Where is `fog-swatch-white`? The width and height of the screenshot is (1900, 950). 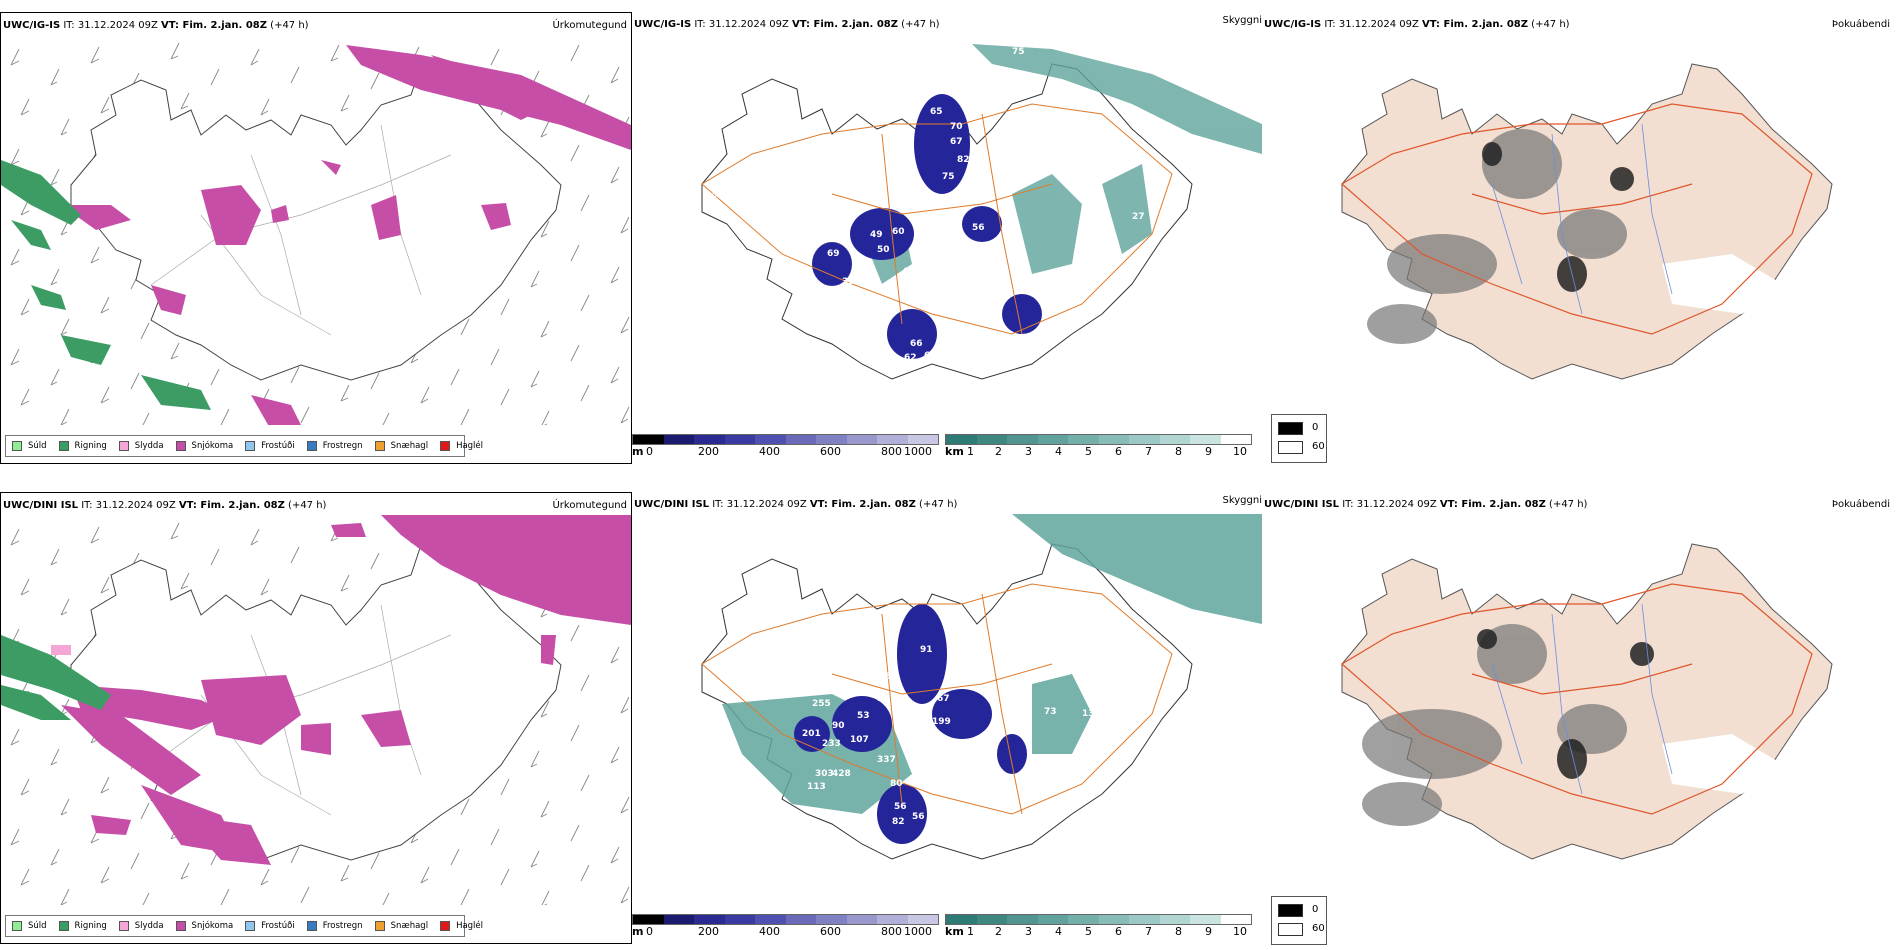 fog-swatch-white is located at coordinates (1290, 929).